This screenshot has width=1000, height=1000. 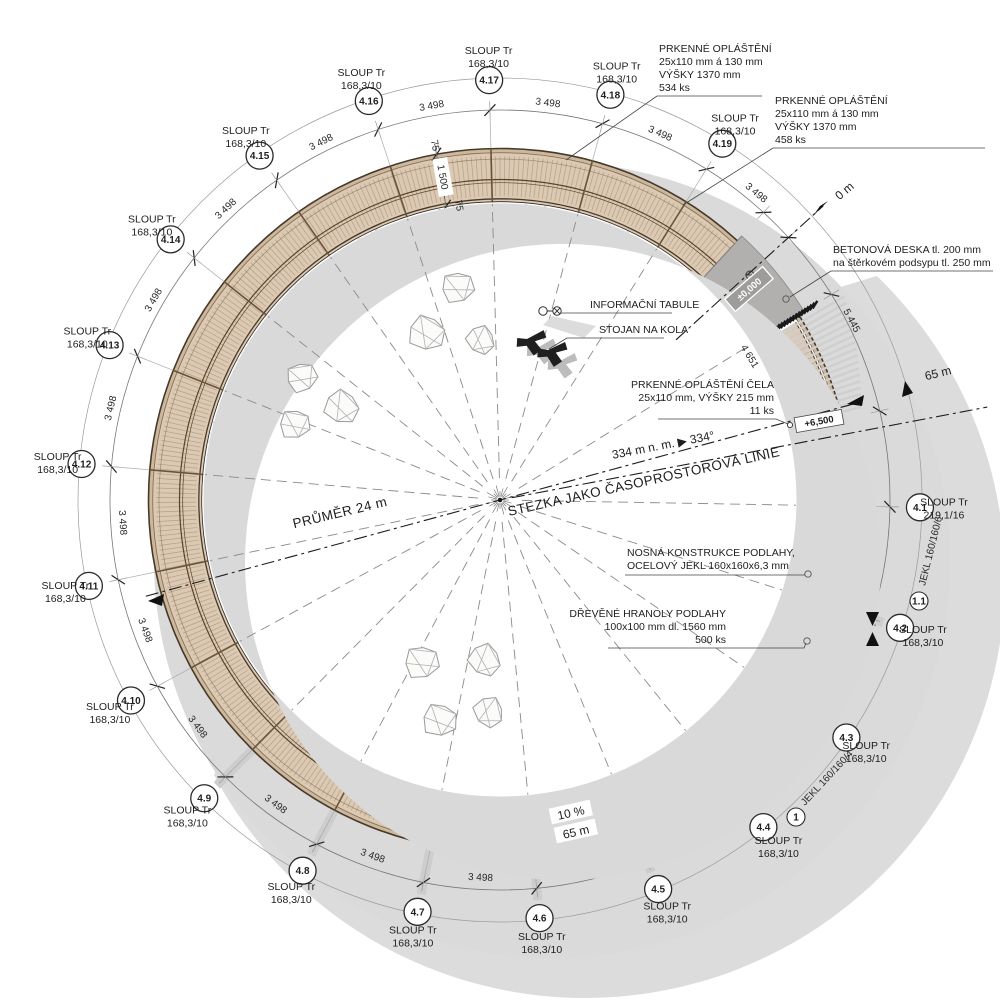 What do you see at coordinates (937, 373) in the screenshot?
I see `route-end-label: 65 m` at bounding box center [937, 373].